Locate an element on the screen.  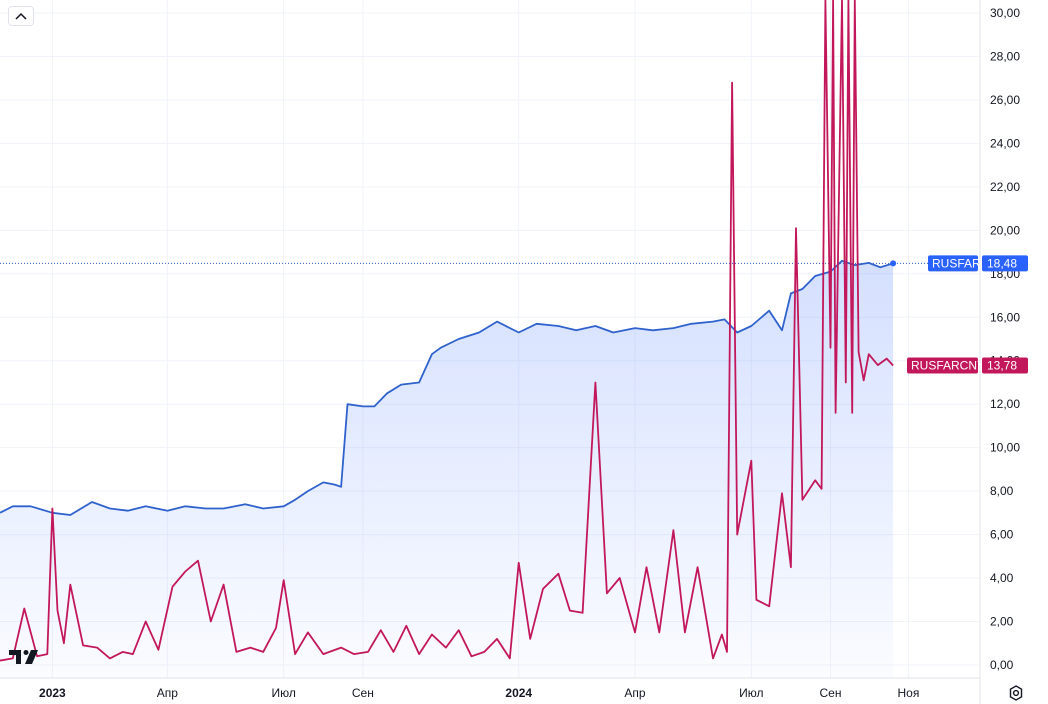
rusfarcny-name-badge: RUSFARCNY is located at coordinates (946, 365).